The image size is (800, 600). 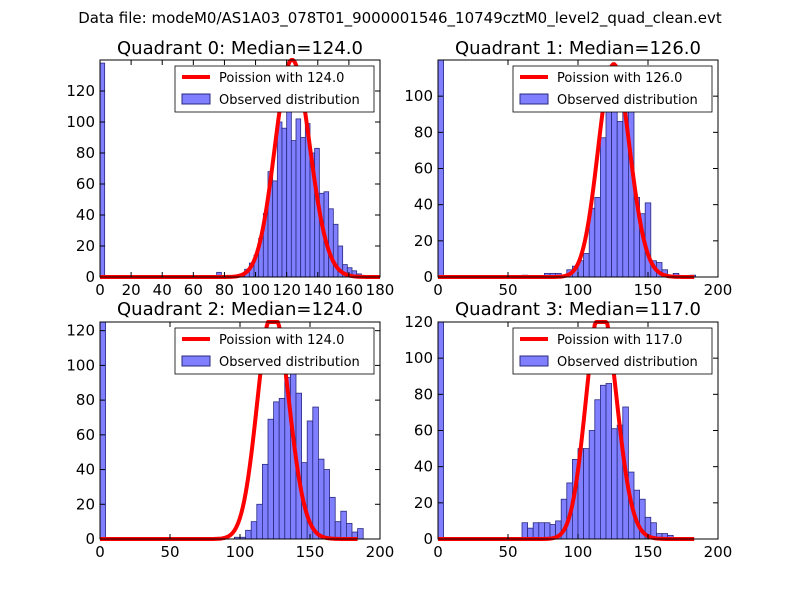 I want to click on panel-title: Quadrant 0: Median=124.0, so click(x=240, y=48).